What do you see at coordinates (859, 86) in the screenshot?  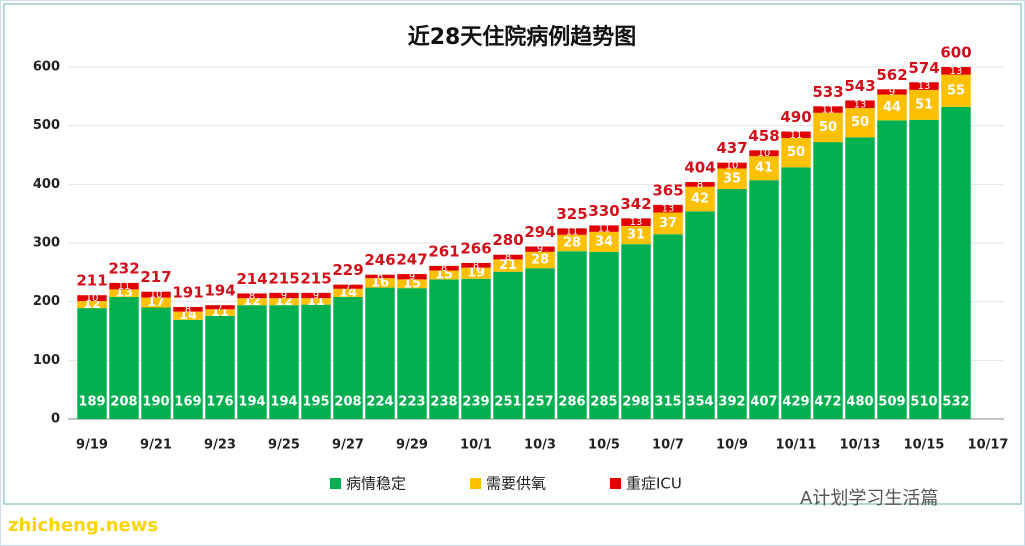 I see `total-label: 543` at bounding box center [859, 86].